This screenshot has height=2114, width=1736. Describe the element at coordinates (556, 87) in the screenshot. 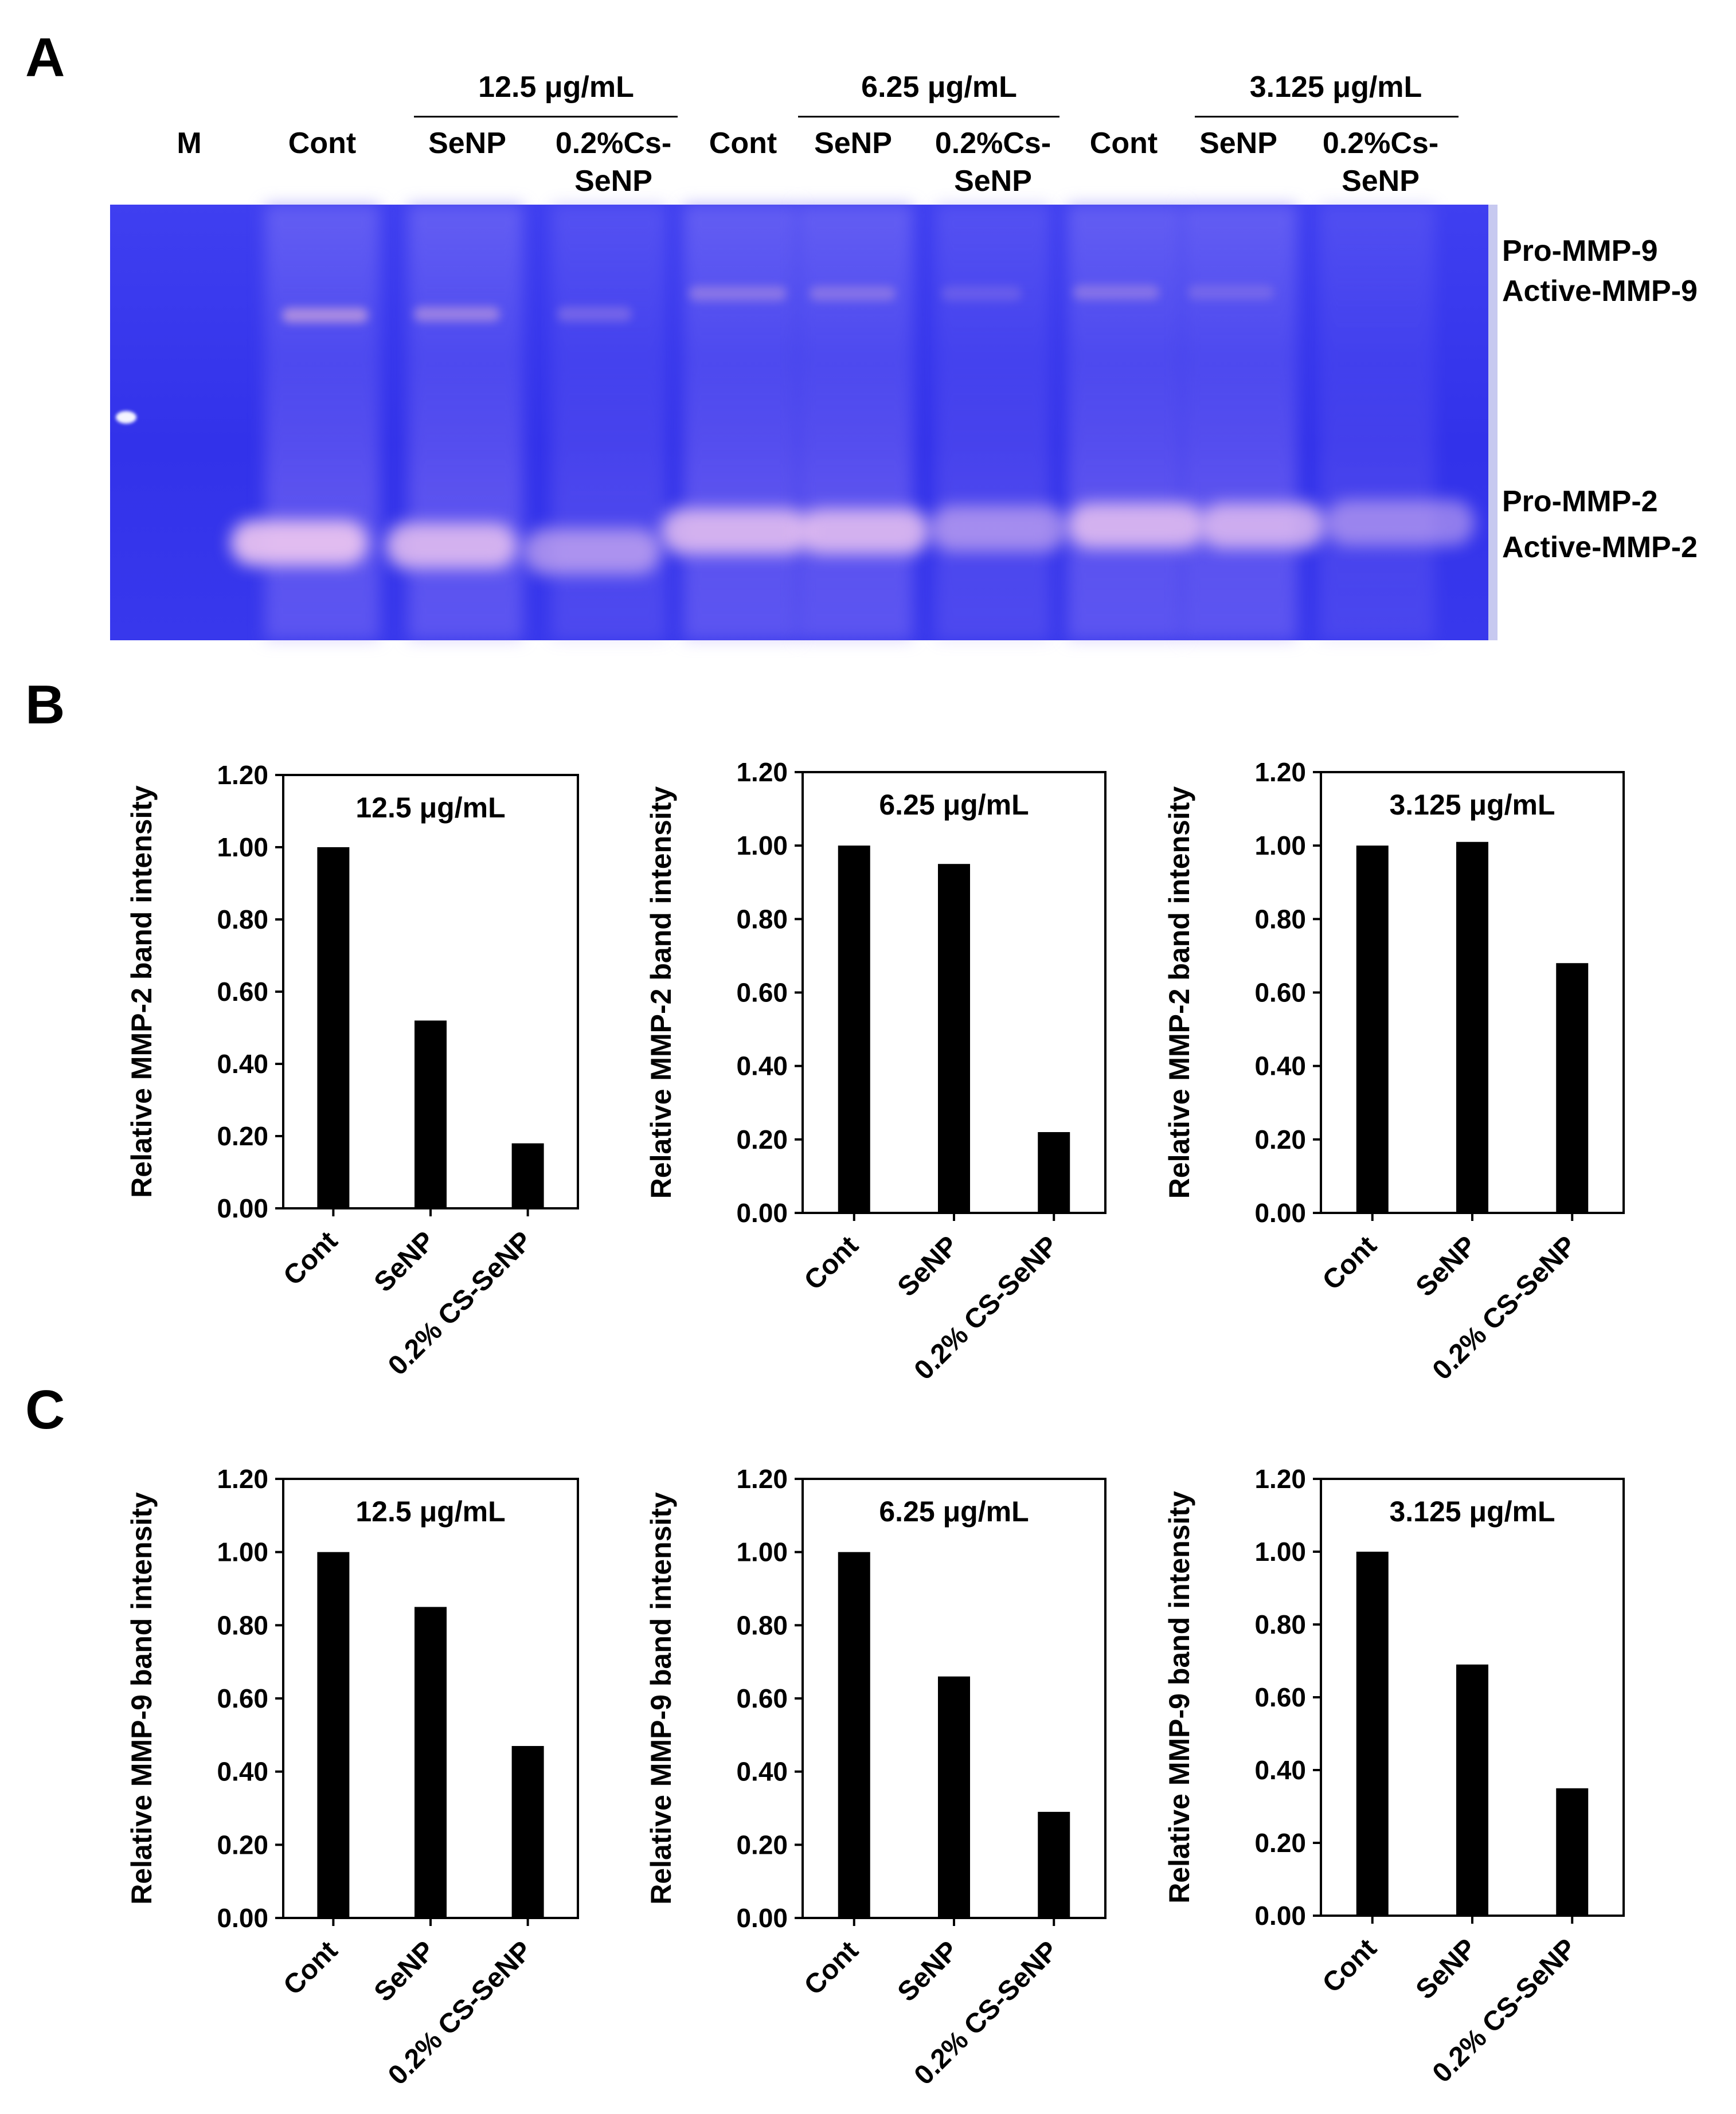

I see `conc-header-12-5: 12.5 μg/mL` at that location.